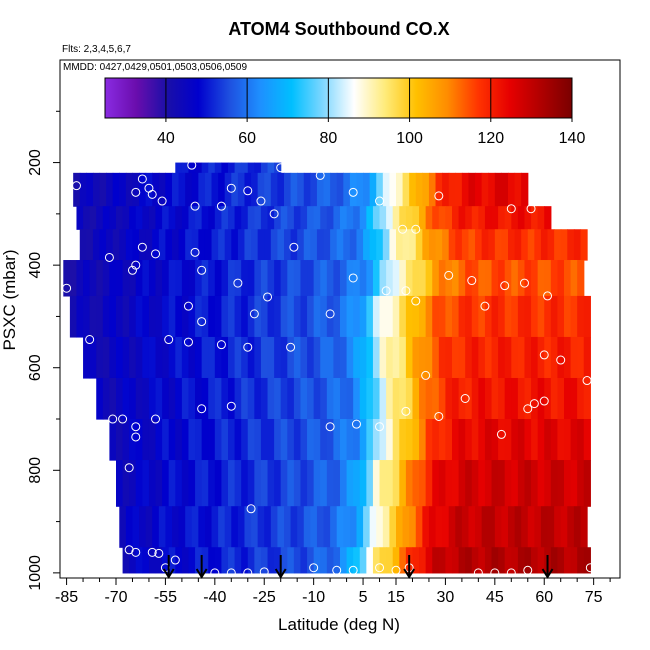 This screenshot has height=650, width=650. What do you see at coordinates (165, 597) in the screenshot?
I see `x-tick-label: -55` at bounding box center [165, 597].